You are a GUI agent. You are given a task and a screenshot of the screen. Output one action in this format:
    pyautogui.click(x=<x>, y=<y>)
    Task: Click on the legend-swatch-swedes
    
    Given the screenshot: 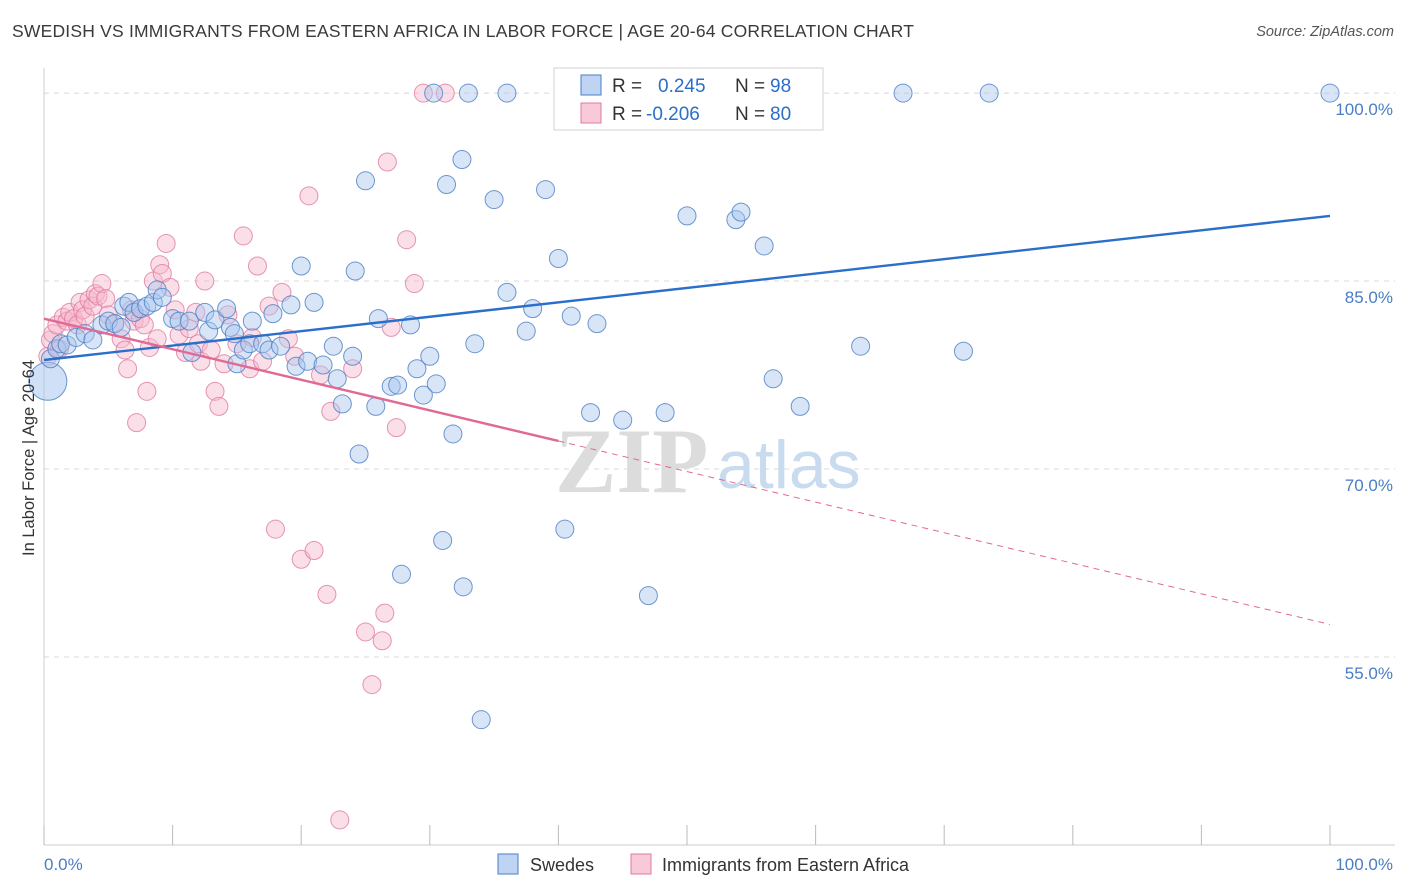 What is the action you would take?
    pyautogui.click(x=591, y=85)
    